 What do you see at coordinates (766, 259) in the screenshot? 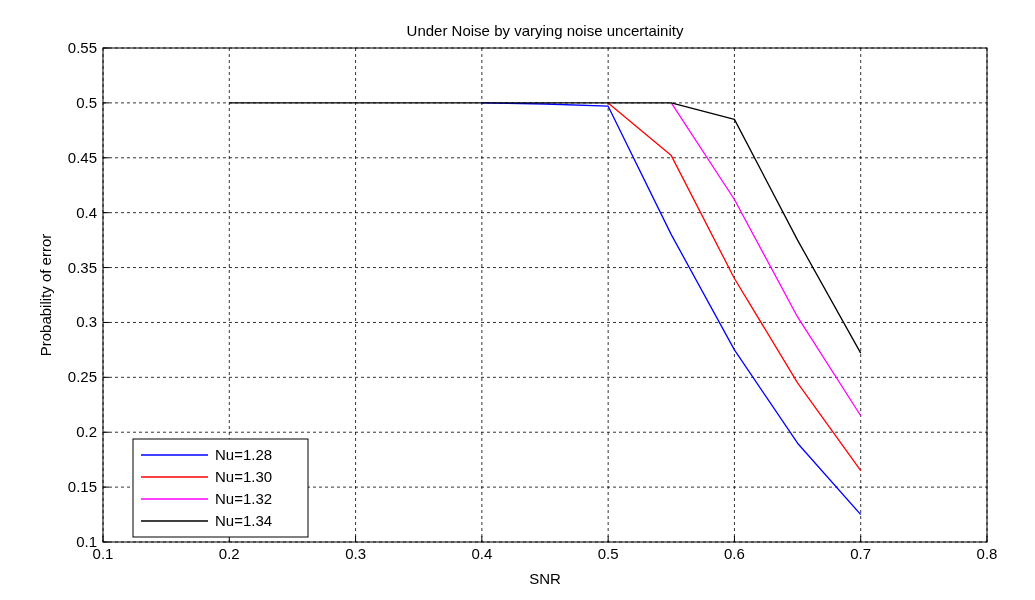
I see `line-series` at bounding box center [766, 259].